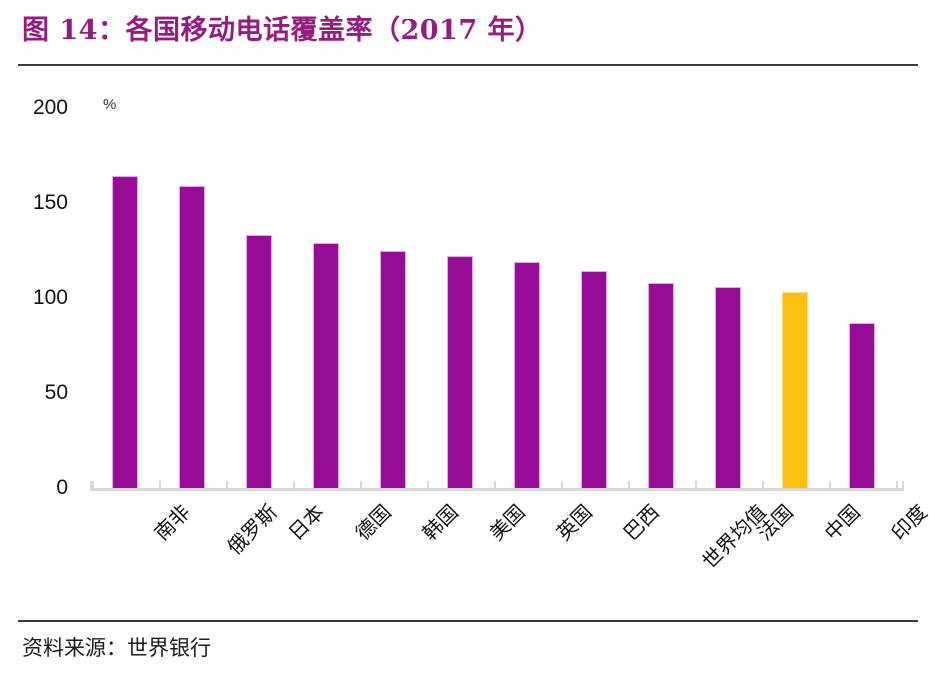 This screenshot has width=935, height=676. Describe the element at coordinates (527, 374) in the screenshot. I see `bar-英国` at that location.